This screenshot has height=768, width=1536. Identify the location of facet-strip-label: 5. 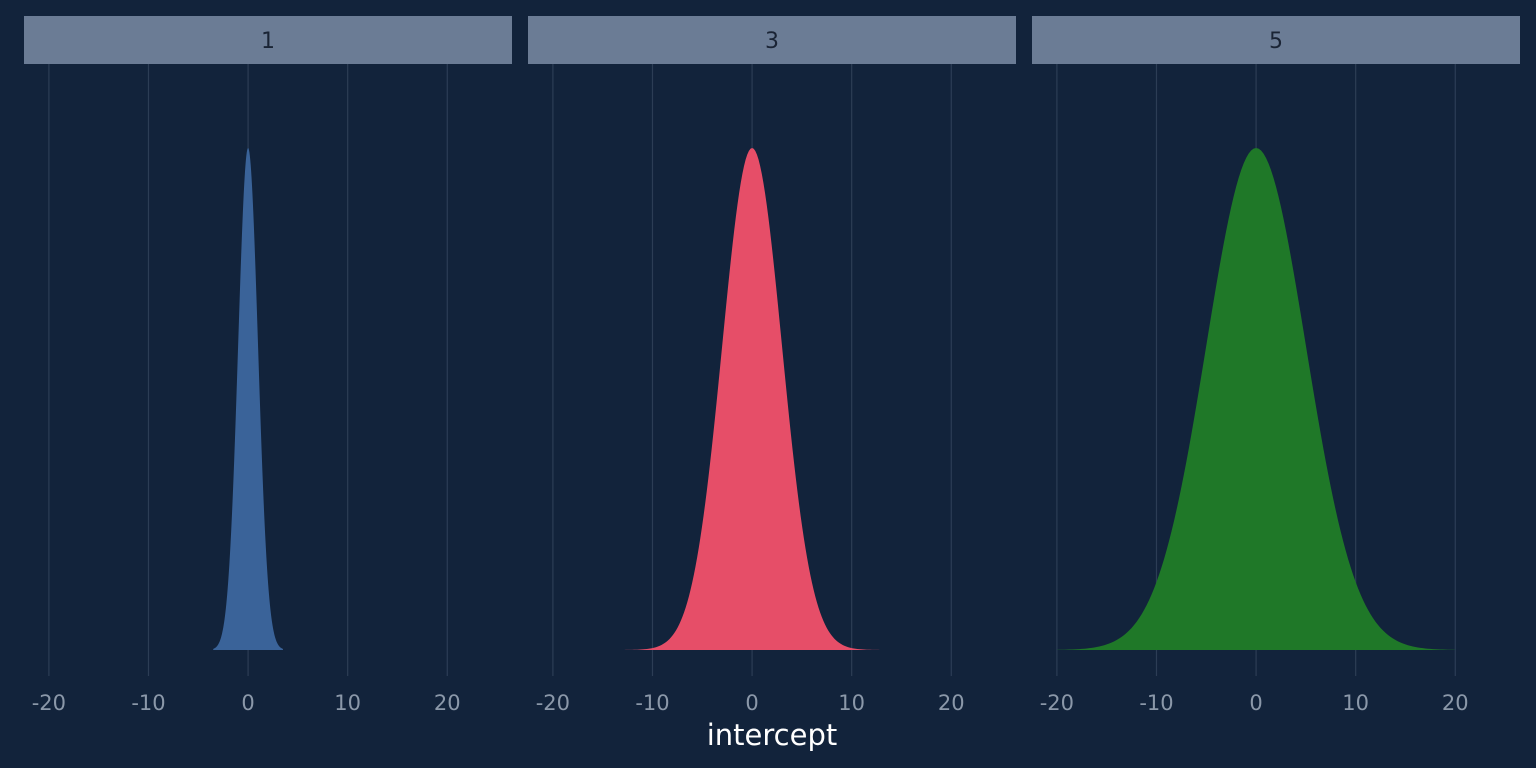
(1276, 41).